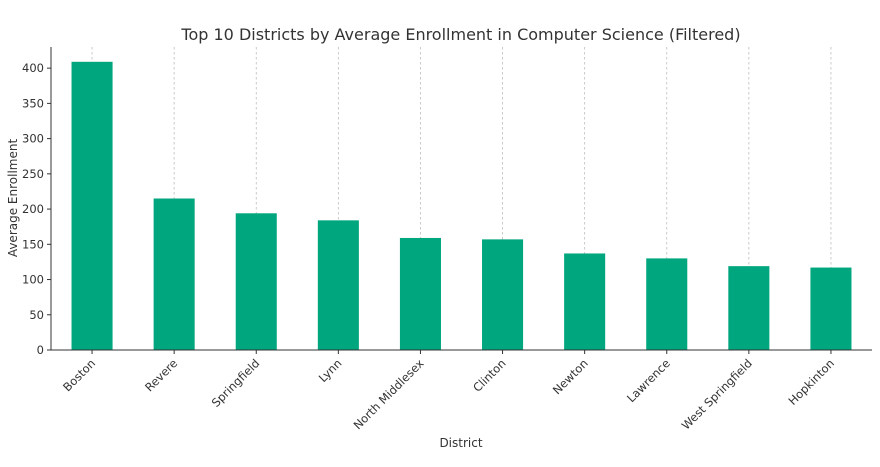 The width and height of the screenshot is (880, 467). Describe the element at coordinates (33, 139) in the screenshot. I see `y-tick-label: 300` at that location.